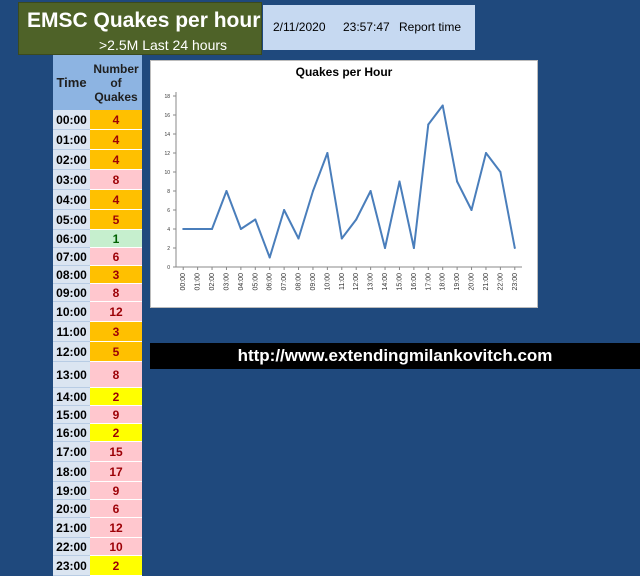 The width and height of the screenshot is (640, 576). I want to click on y-tick-label: 0, so click(168, 268).